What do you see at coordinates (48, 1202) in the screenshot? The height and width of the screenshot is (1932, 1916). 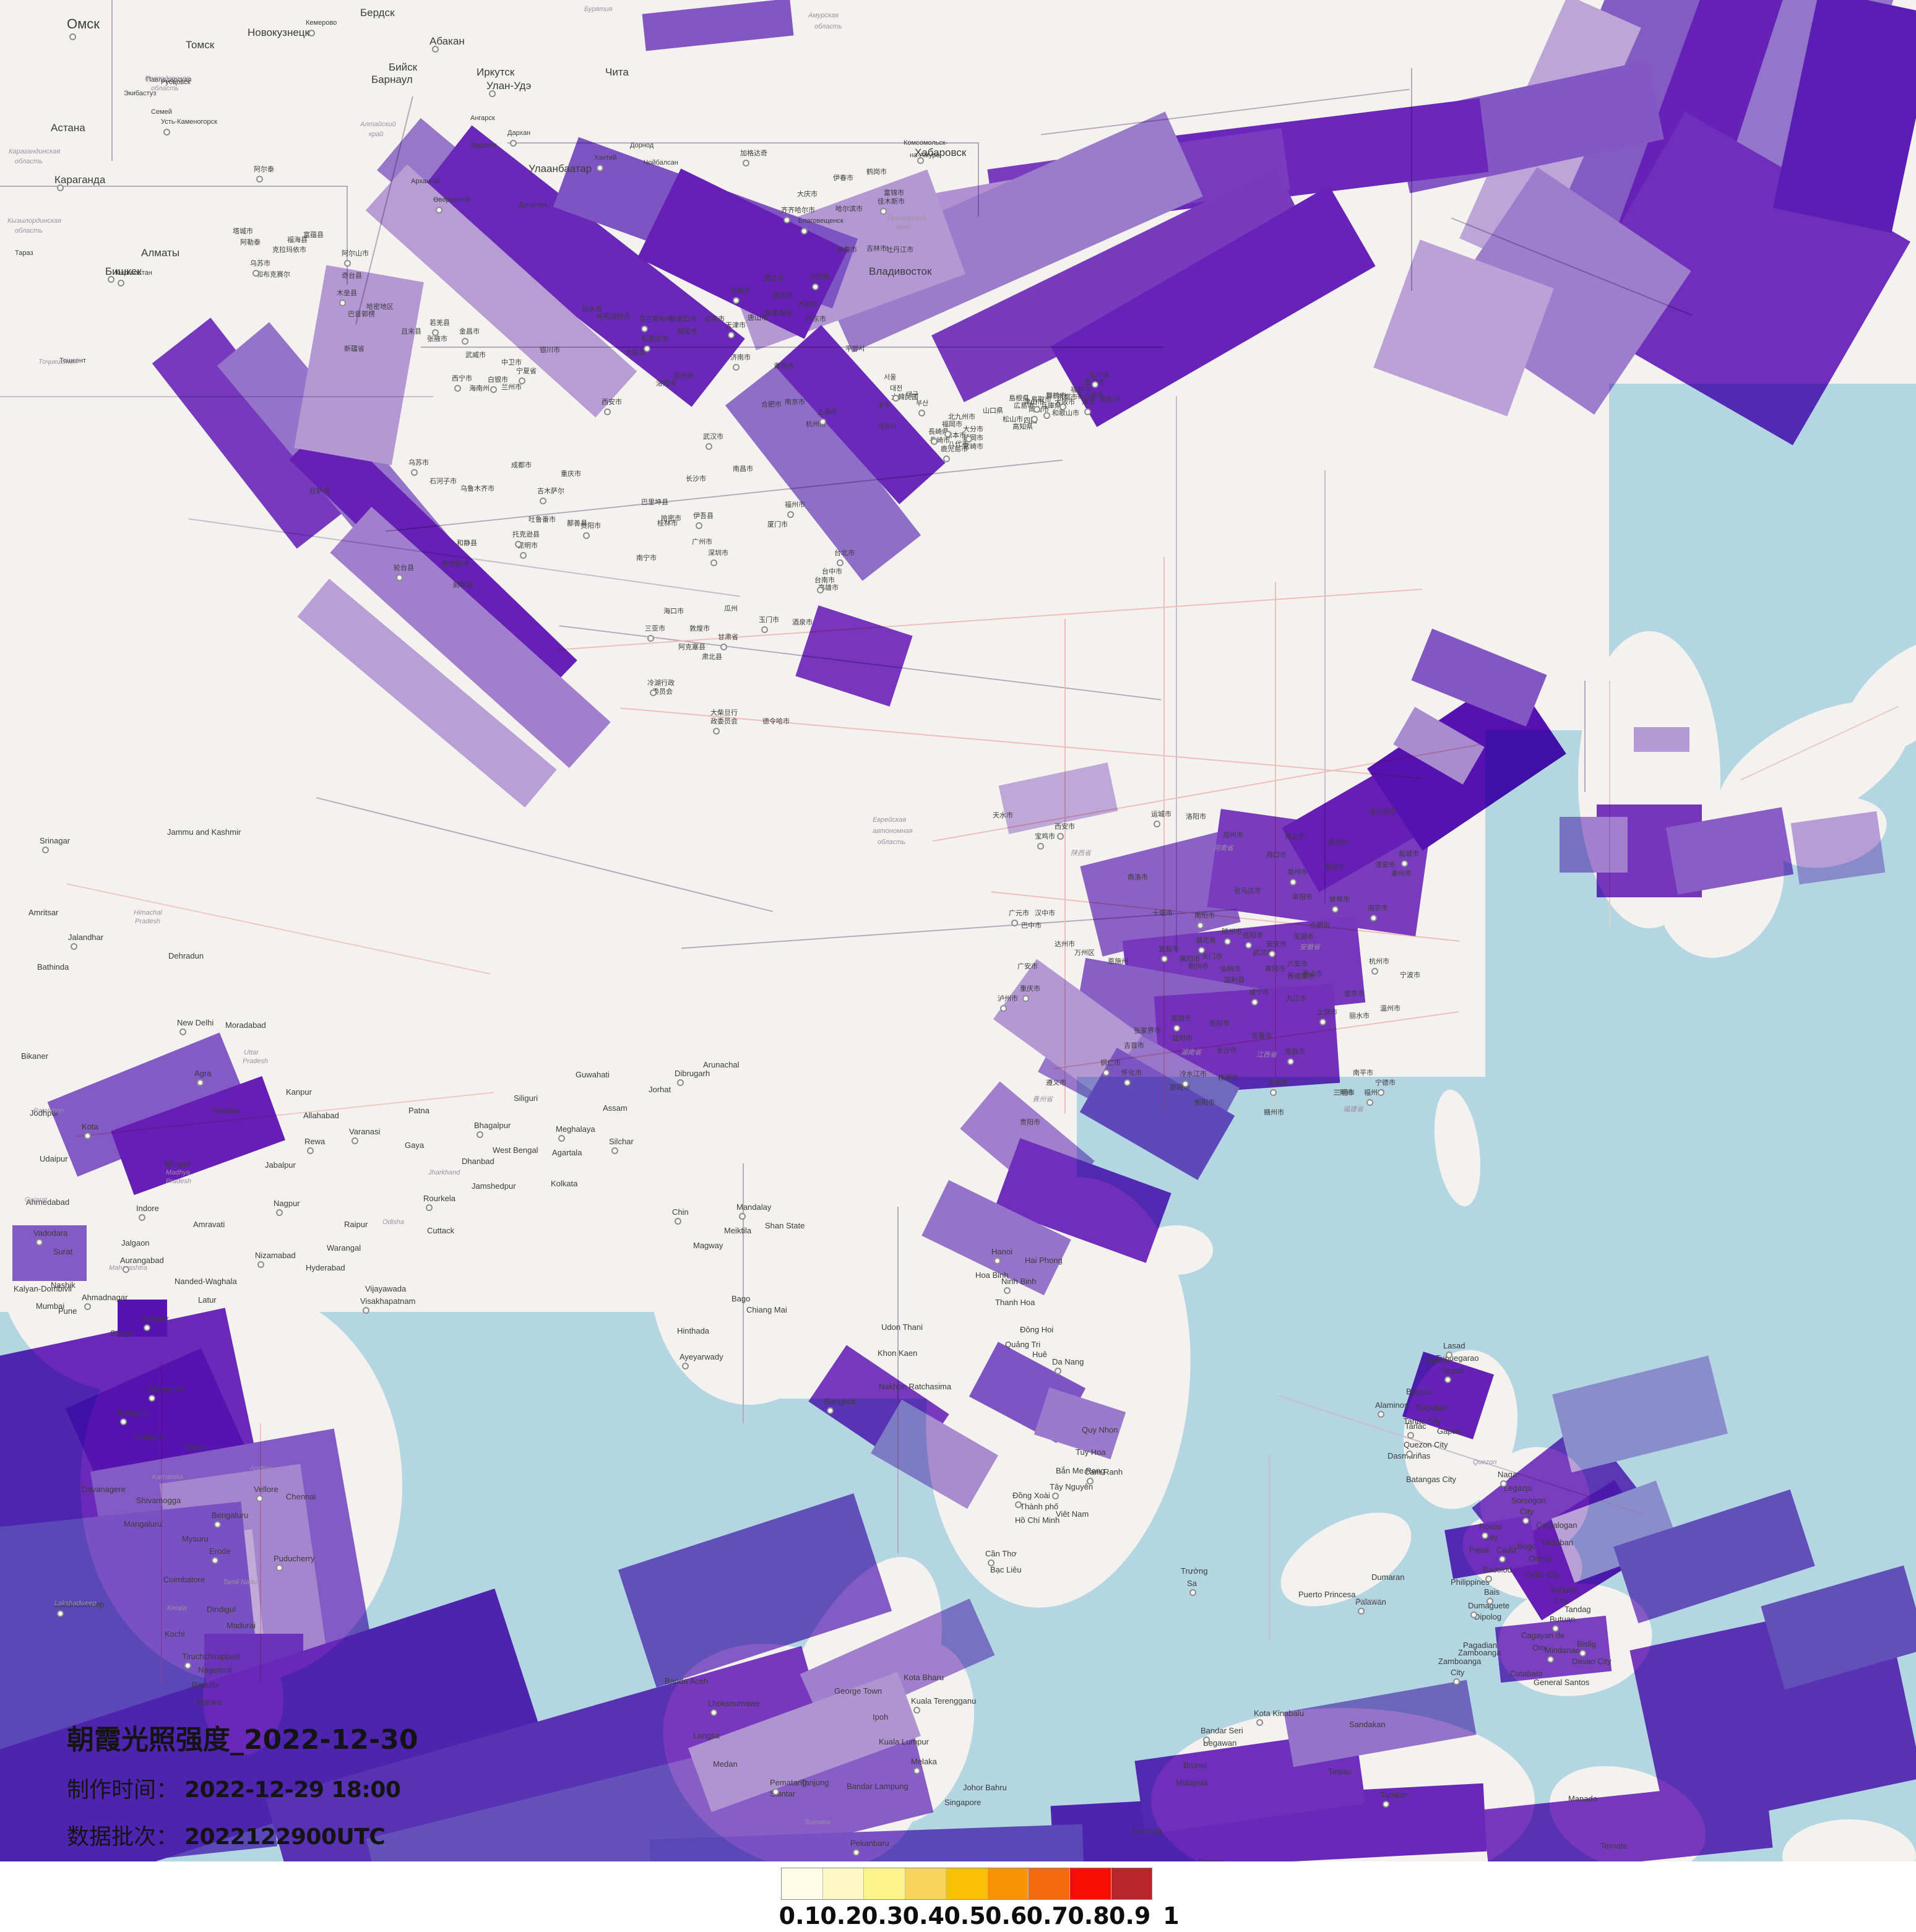 I see `map-label: Ahmedabad` at bounding box center [48, 1202].